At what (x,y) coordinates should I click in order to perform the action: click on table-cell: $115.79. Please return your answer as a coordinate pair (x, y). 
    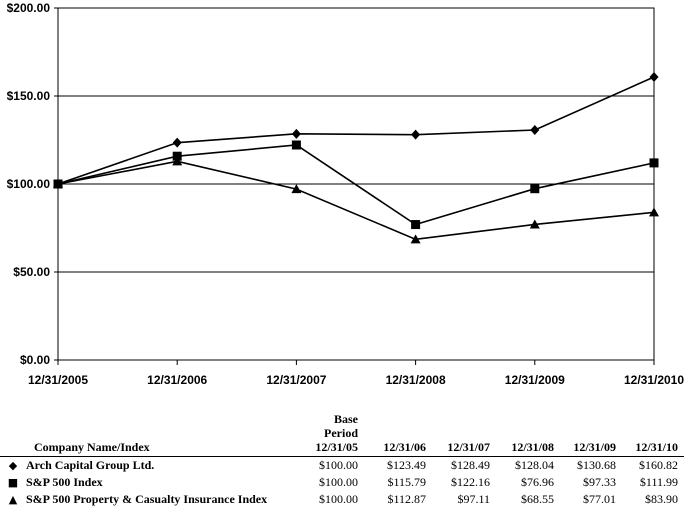
    Looking at the image, I should click on (406, 482).